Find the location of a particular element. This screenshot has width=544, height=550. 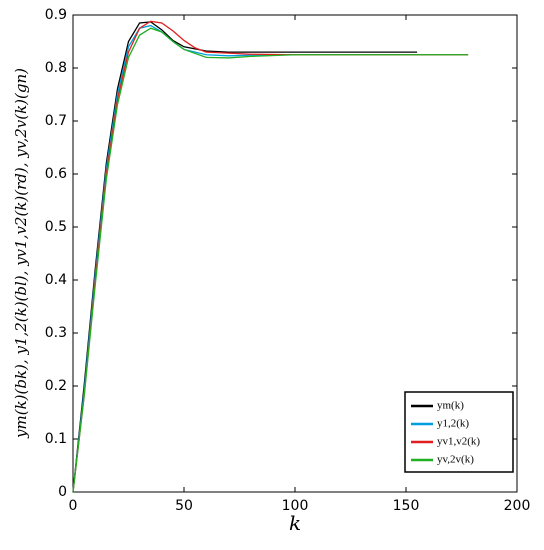

y-tick-label: 0.9 is located at coordinates (56, 15).